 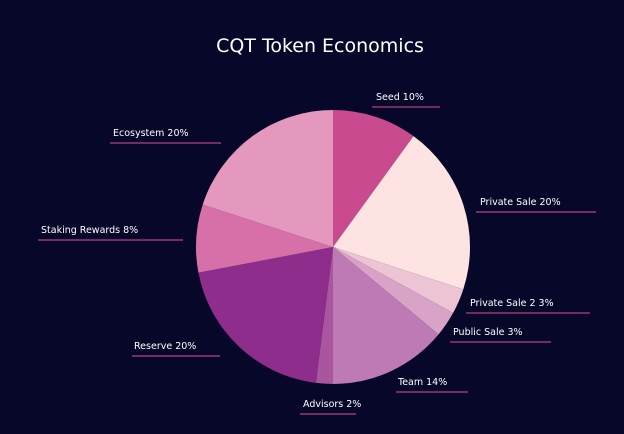 What do you see at coordinates (320, 46) in the screenshot?
I see `chart-title: CQT Token Economics` at bounding box center [320, 46].